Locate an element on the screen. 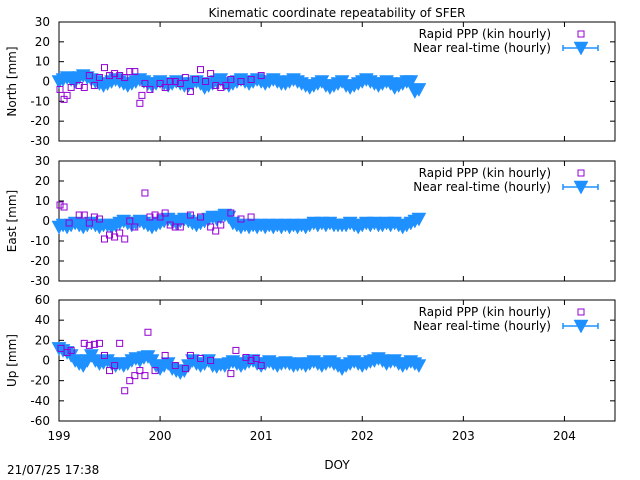 The image size is (640, 480). north-y-tick-label: 0 is located at coordinates (46, 82).